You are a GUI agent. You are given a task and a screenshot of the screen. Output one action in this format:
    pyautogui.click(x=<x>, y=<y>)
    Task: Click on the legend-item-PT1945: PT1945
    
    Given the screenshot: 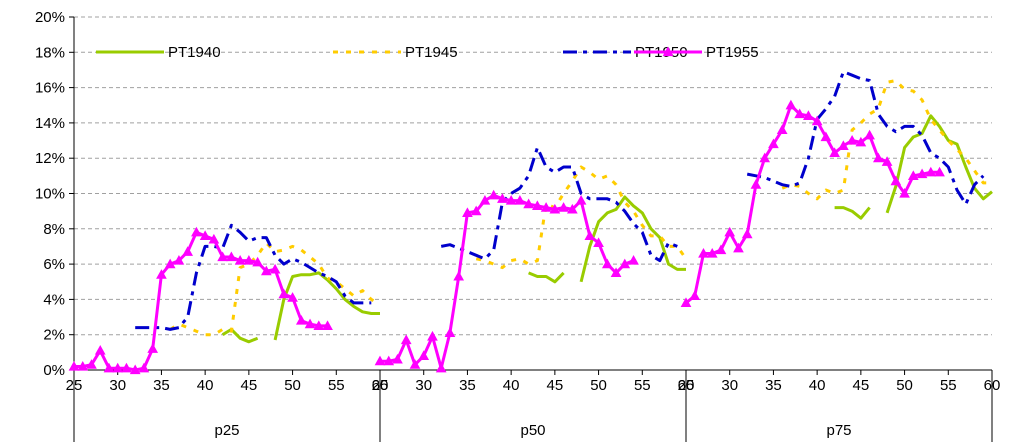 What is the action you would take?
    pyautogui.click(x=395, y=52)
    